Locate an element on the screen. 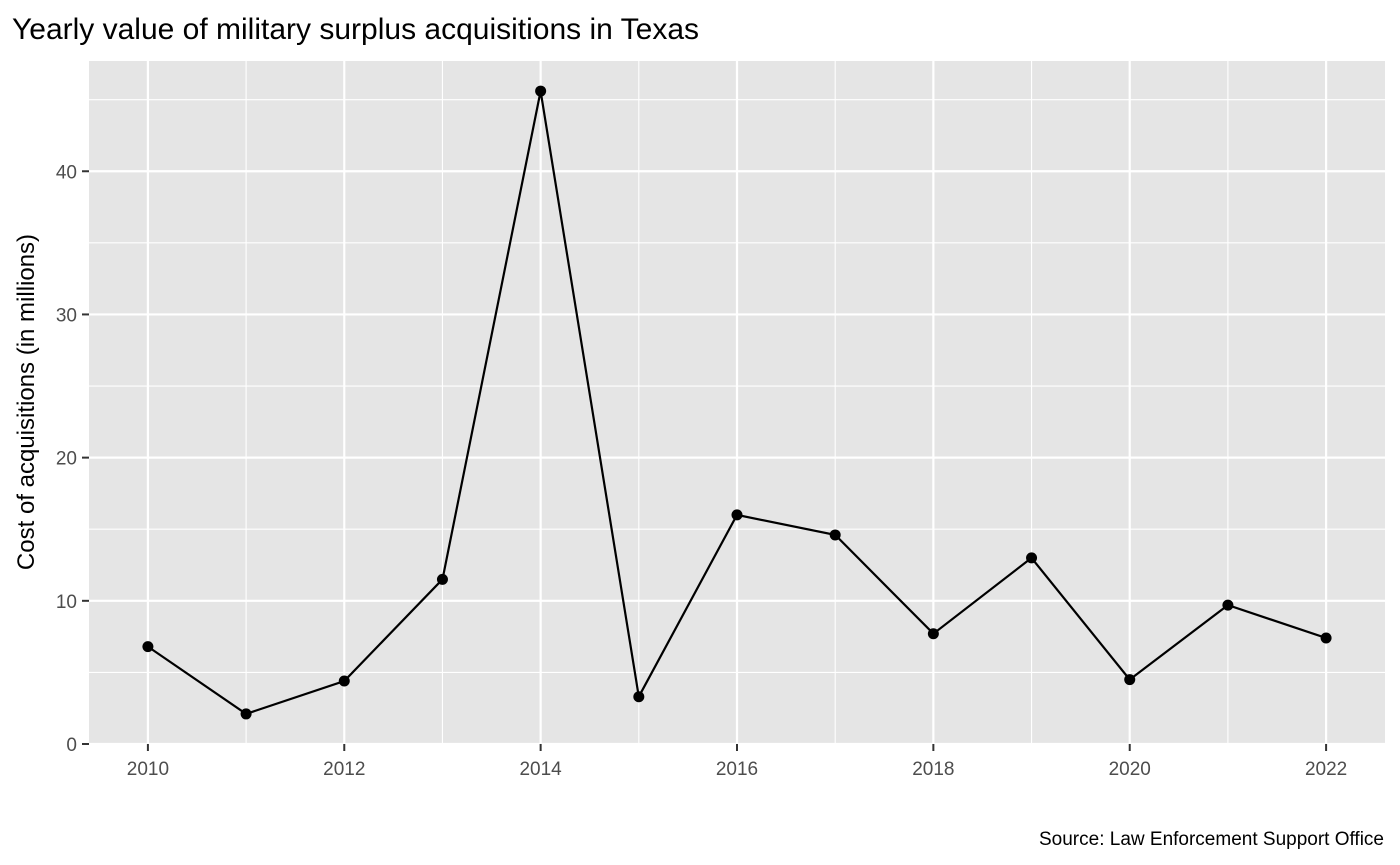  y-axis-label: Cost of acquisitions (in millions) is located at coordinates (26, 402).